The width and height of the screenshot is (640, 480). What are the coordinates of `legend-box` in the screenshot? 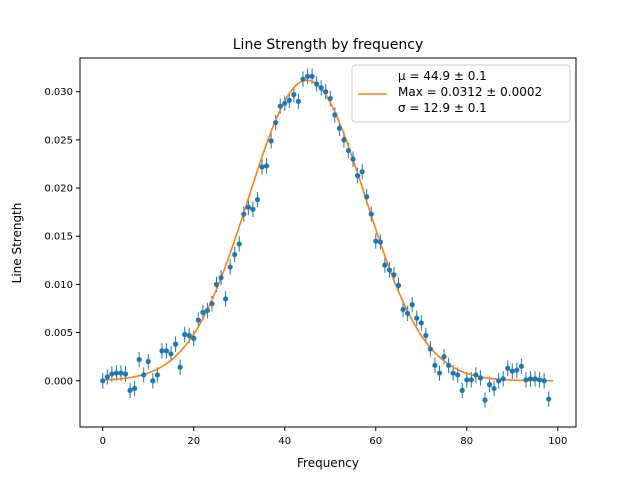 It's located at (461, 93).